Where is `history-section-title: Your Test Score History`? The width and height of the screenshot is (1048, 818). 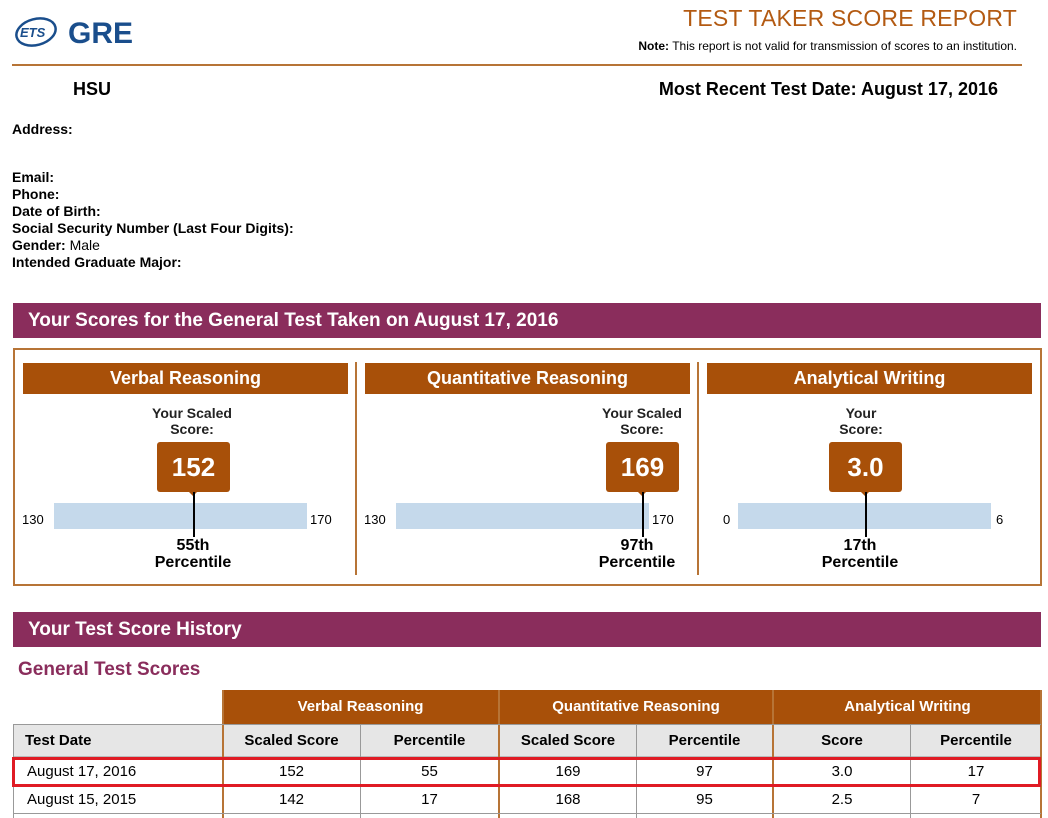 history-section-title: Your Test Score History is located at coordinates (527, 629).